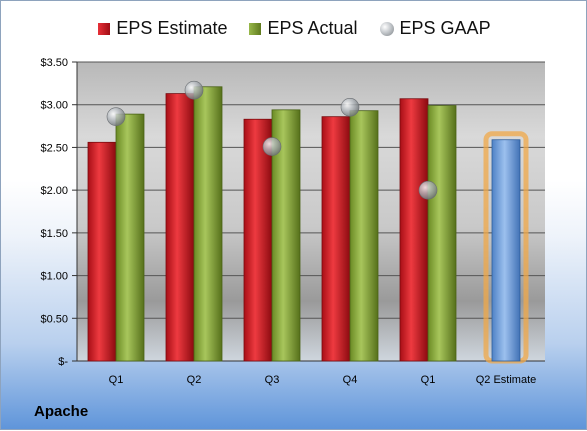 The height and width of the screenshot is (431, 587). Describe the element at coordinates (54, 191) in the screenshot. I see `y-tick-label: $2.00` at that location.